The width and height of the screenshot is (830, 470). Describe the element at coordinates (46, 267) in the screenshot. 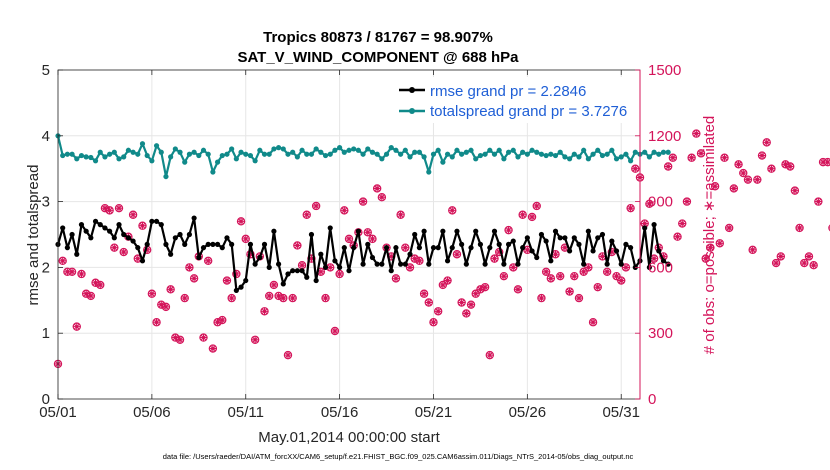

I see `y-tick-label-left: 2` at that location.